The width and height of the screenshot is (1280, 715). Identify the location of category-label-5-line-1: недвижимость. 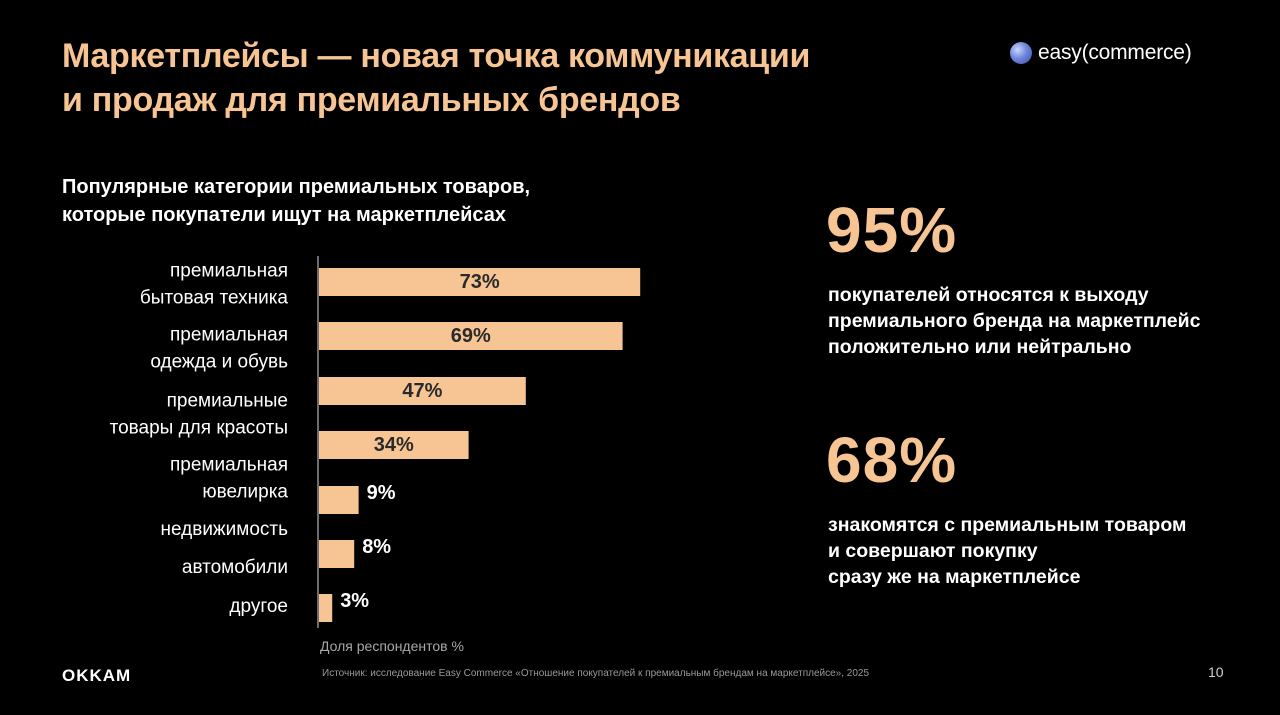
(225, 529).